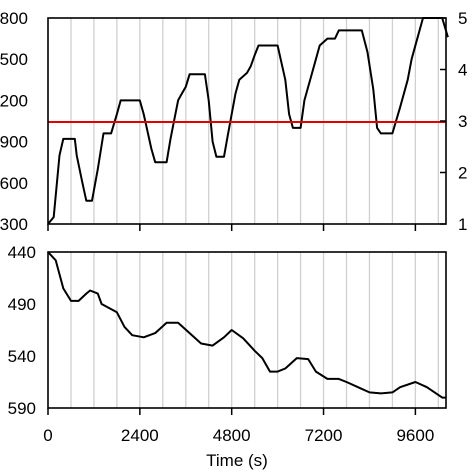 This screenshot has height=474, width=474. Describe the element at coordinates (462, 173) in the screenshot. I see `y-right-tick-label: 2` at that location.